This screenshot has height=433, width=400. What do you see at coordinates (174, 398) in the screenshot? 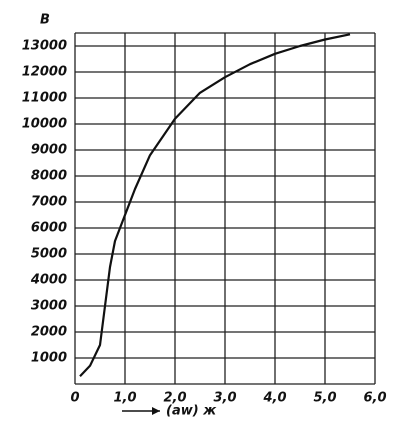
I see `x-tick-label: 2,0` at bounding box center [174, 398].